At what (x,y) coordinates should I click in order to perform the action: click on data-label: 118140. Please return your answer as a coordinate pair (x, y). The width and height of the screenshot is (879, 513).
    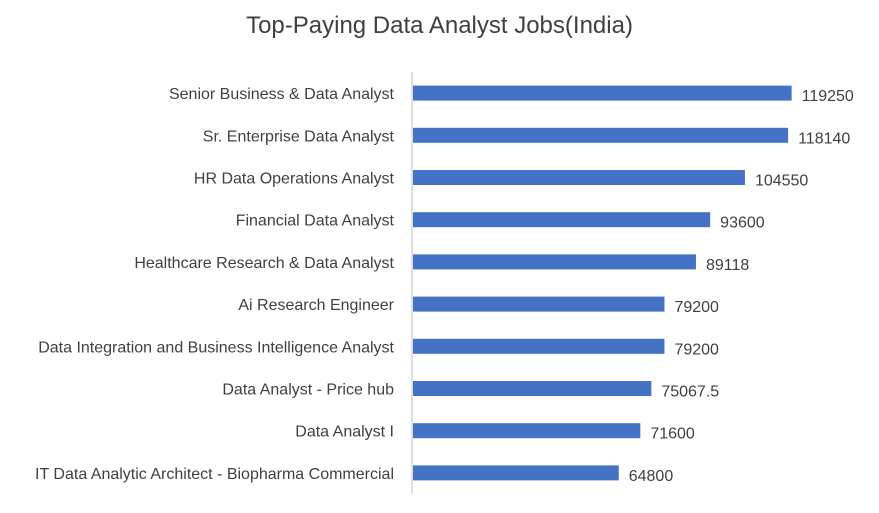
    Looking at the image, I should click on (824, 138).